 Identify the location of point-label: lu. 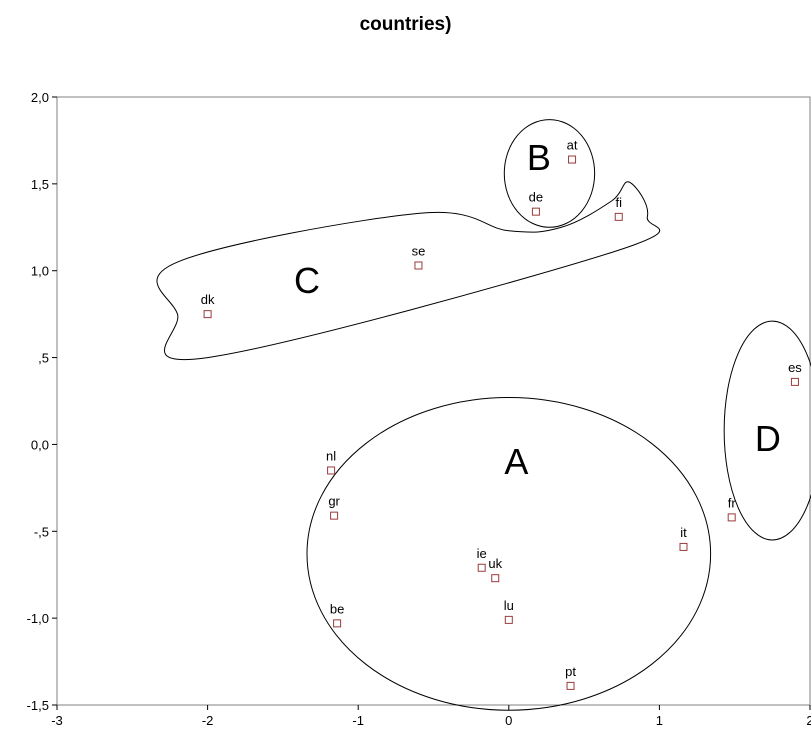
(509, 605).